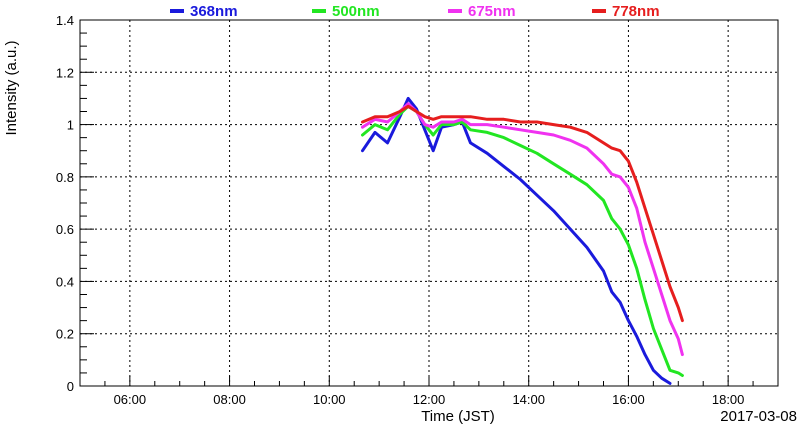 This screenshot has width=800, height=434. I want to click on legend-label-675nm: 675nm, so click(492, 11).